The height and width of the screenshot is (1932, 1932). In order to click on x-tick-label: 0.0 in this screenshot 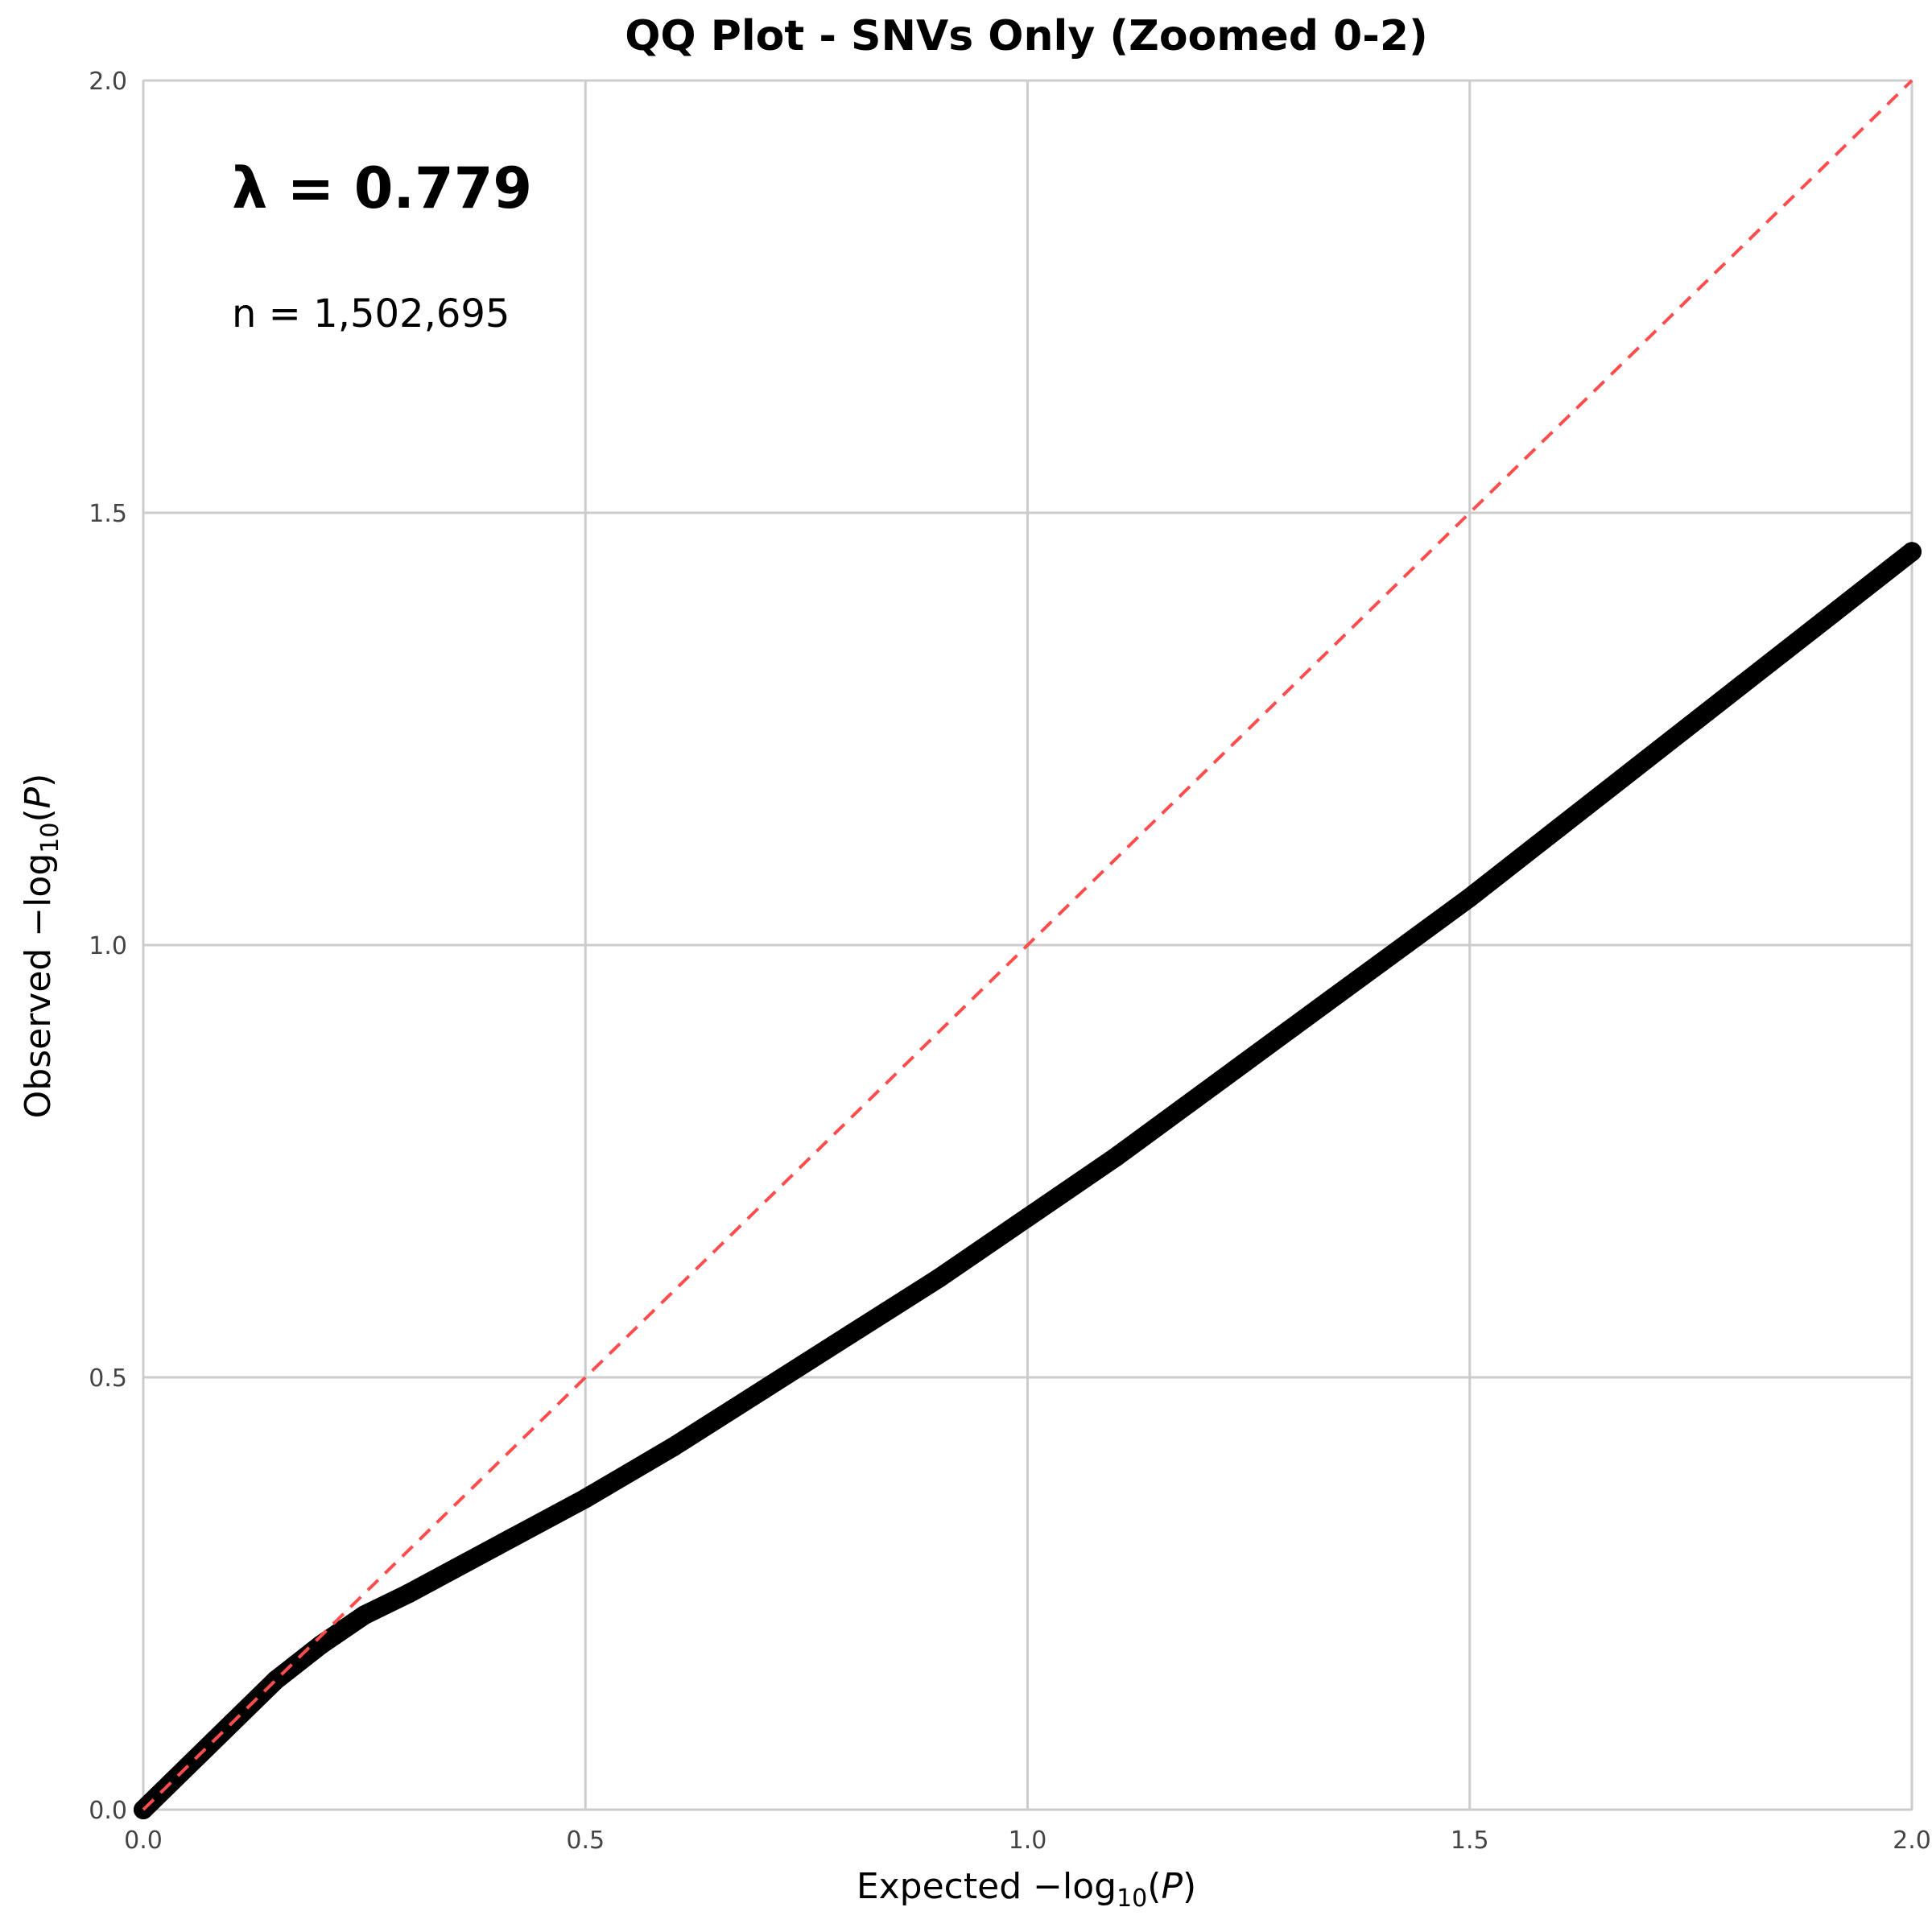, I will do `click(143, 1841)`.